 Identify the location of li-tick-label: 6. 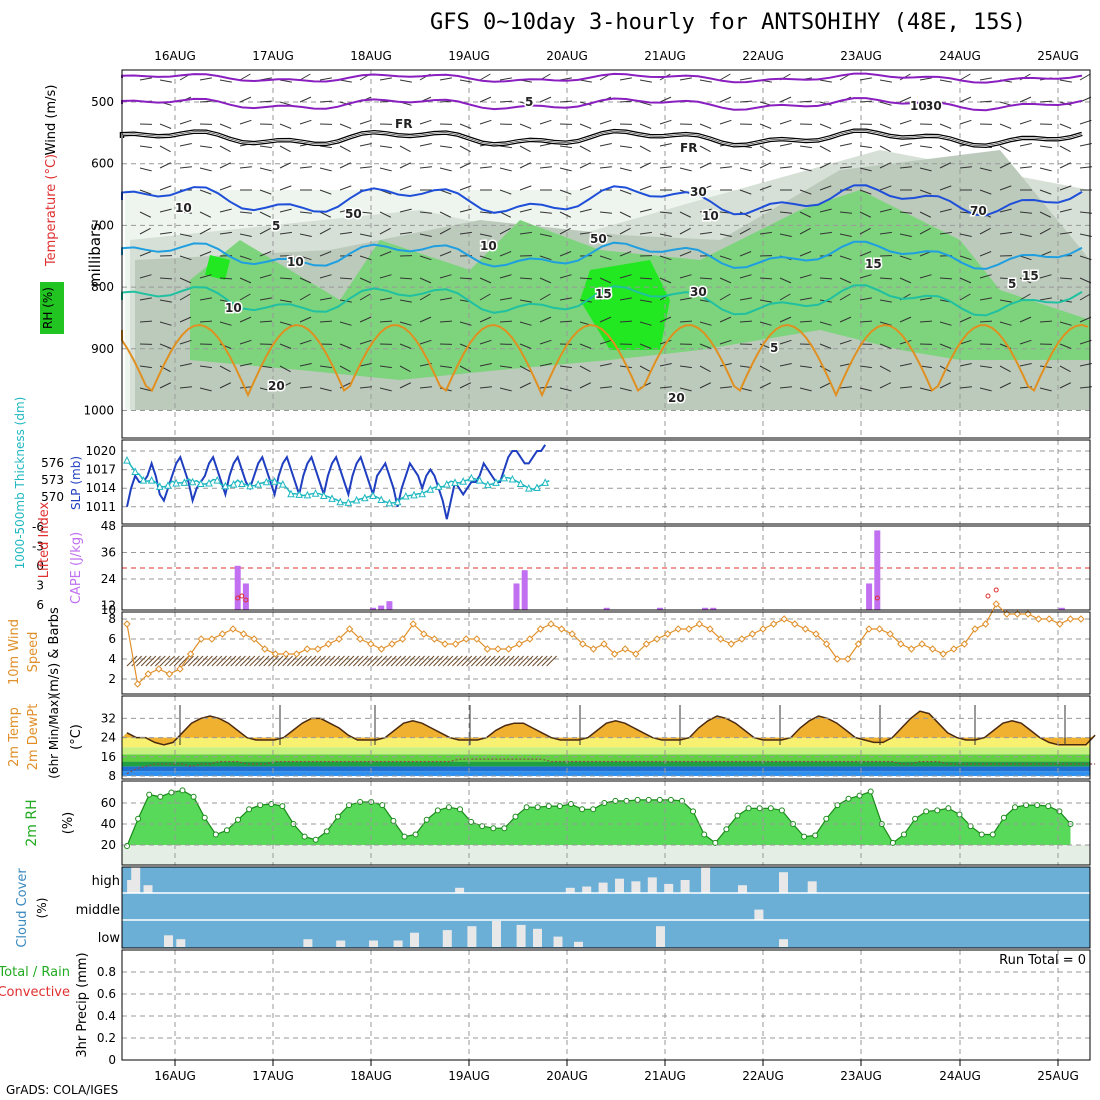
(40, 605).